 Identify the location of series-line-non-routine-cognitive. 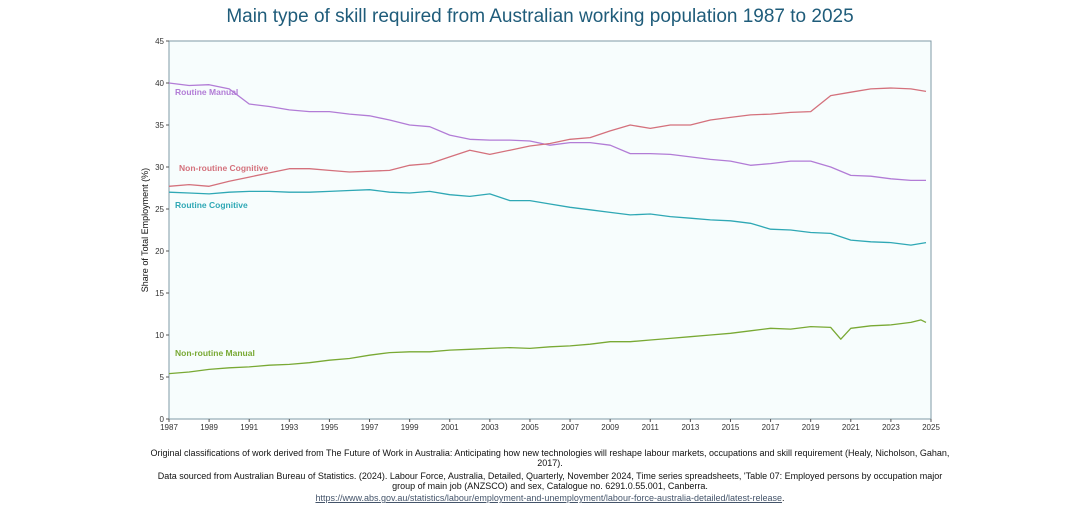
(547, 137).